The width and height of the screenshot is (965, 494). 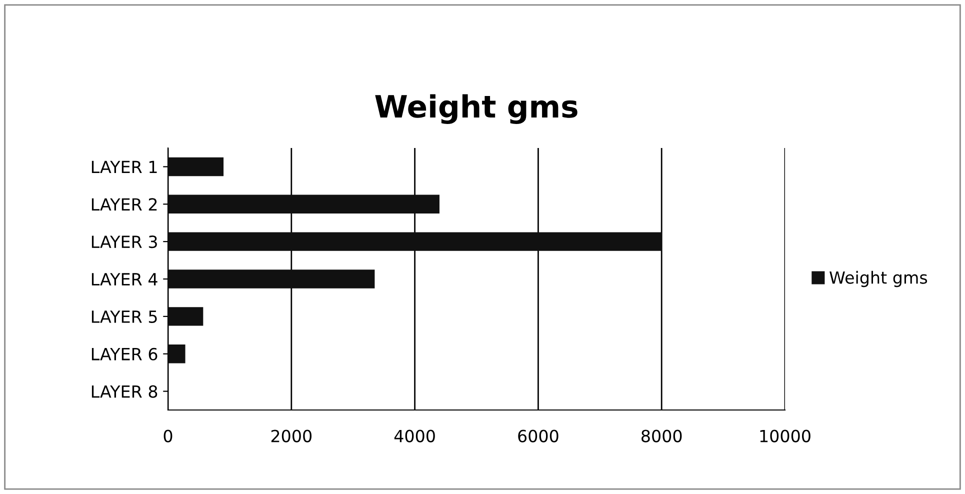 I want to click on x-tick-label: 10000, so click(x=785, y=436).